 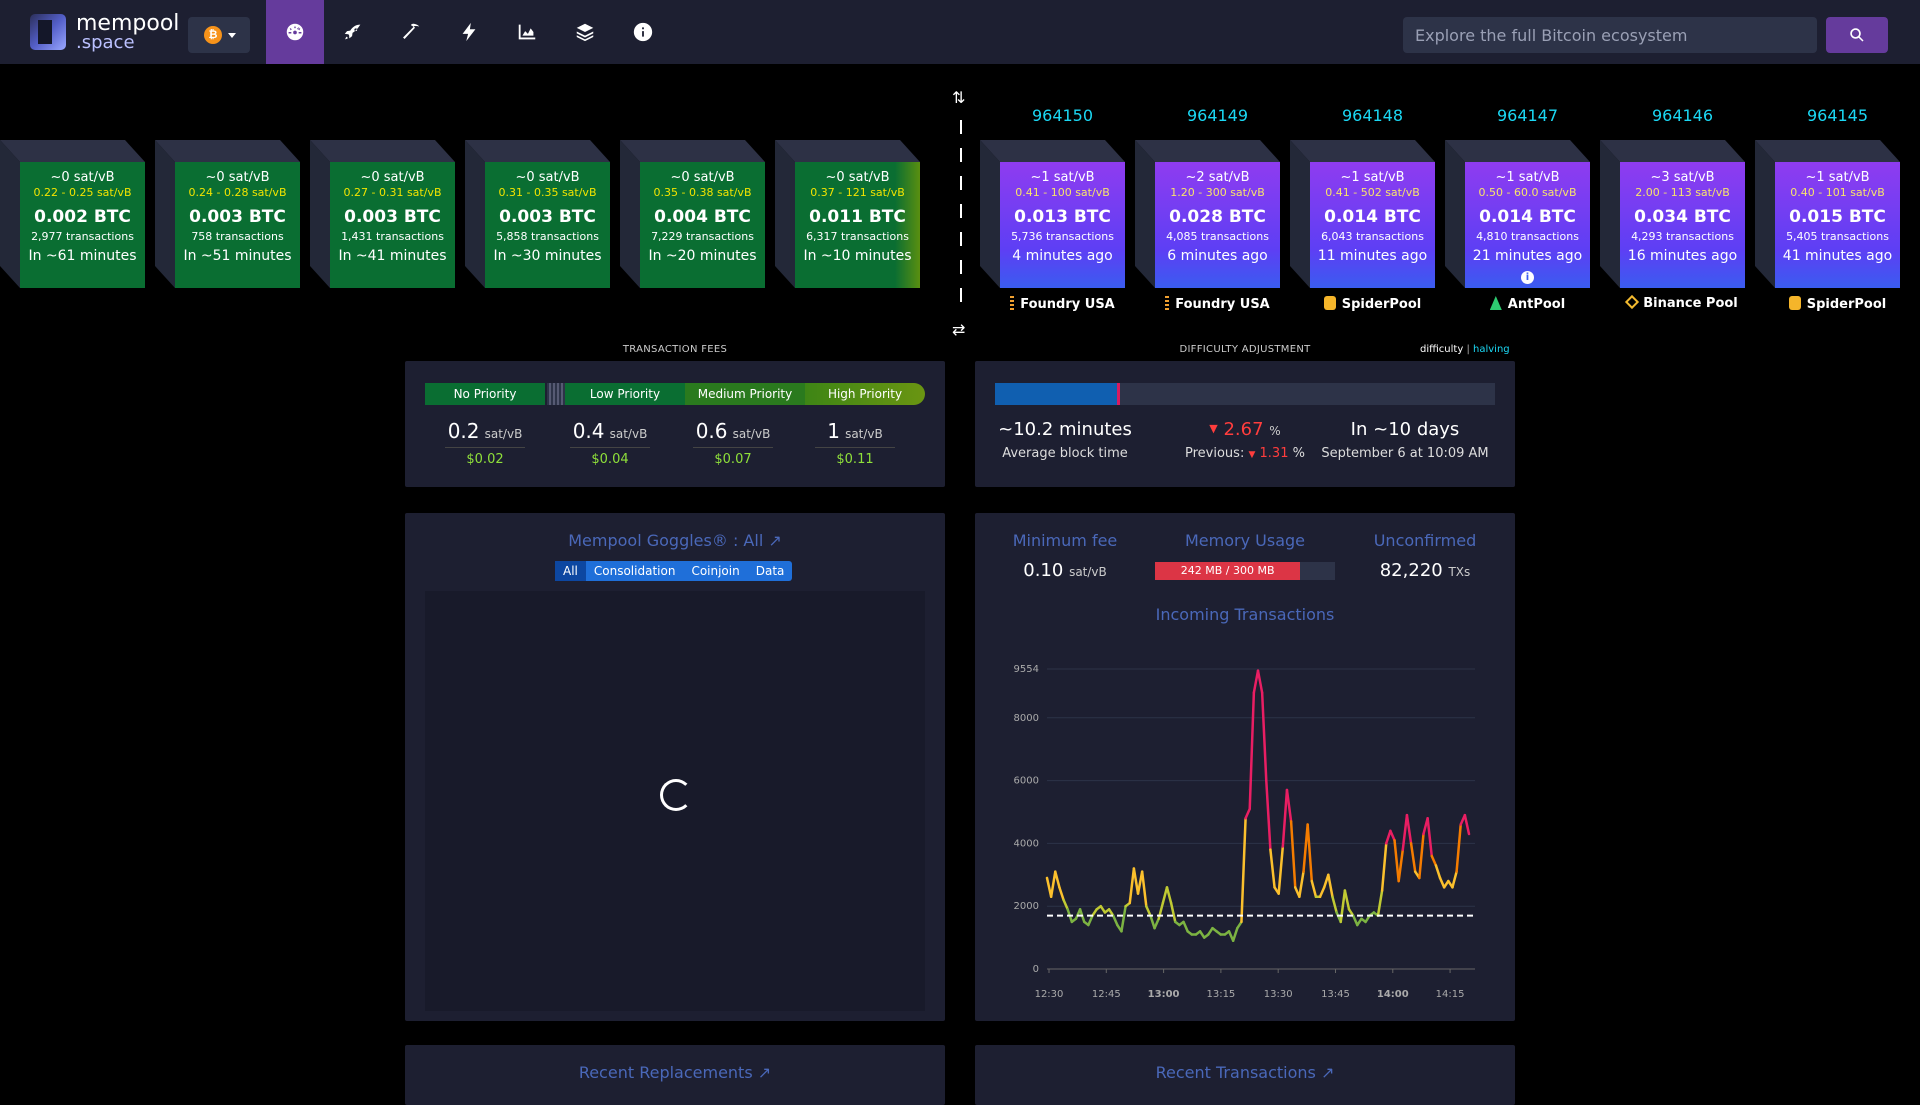 I want to click on halving-toggle: halving, so click(x=1491, y=349).